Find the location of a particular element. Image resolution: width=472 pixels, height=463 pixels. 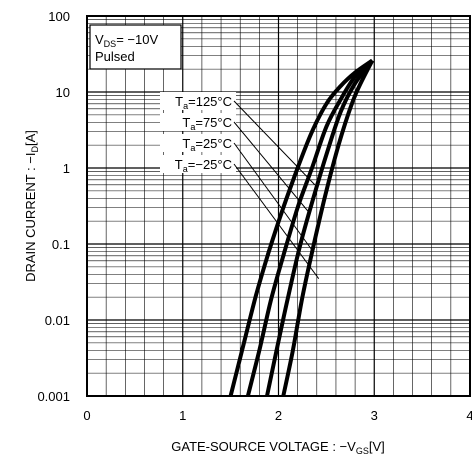

series-label-text: Ta=25°C is located at coordinates (207, 144).